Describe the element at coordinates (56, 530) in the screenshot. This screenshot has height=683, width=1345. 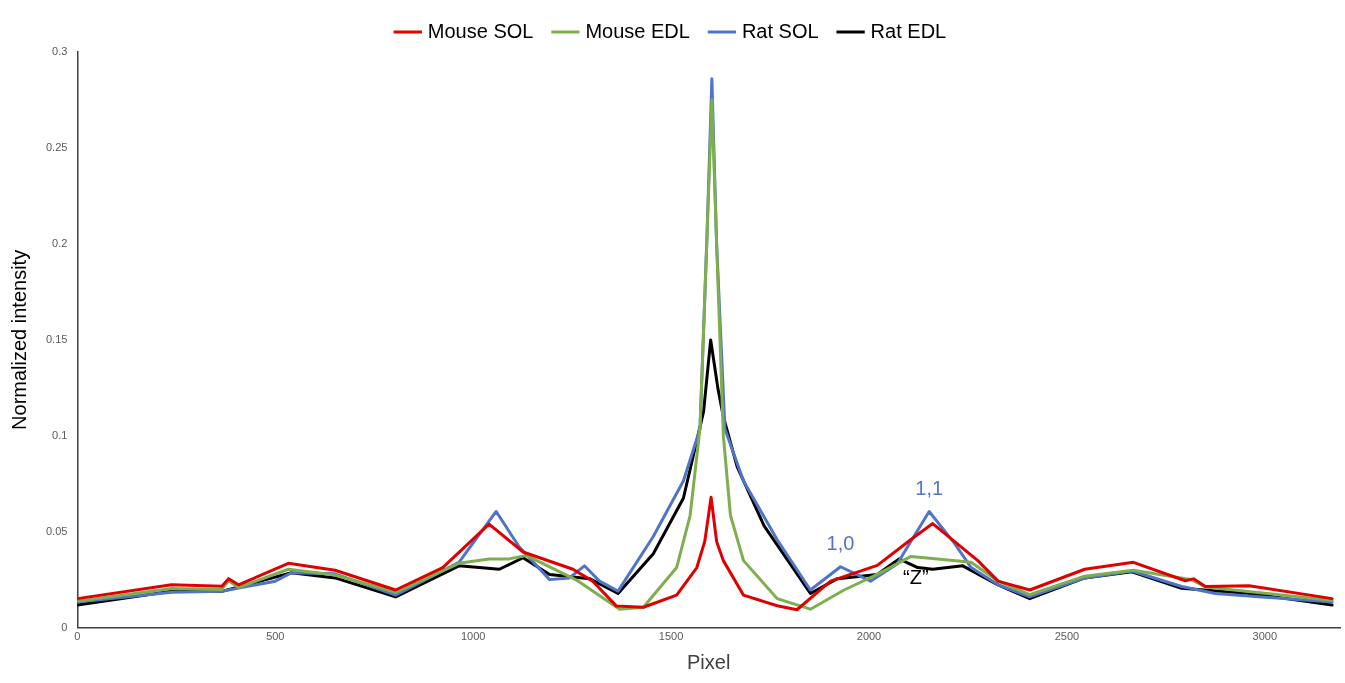
I see `y-tick-label: 0.05` at that location.